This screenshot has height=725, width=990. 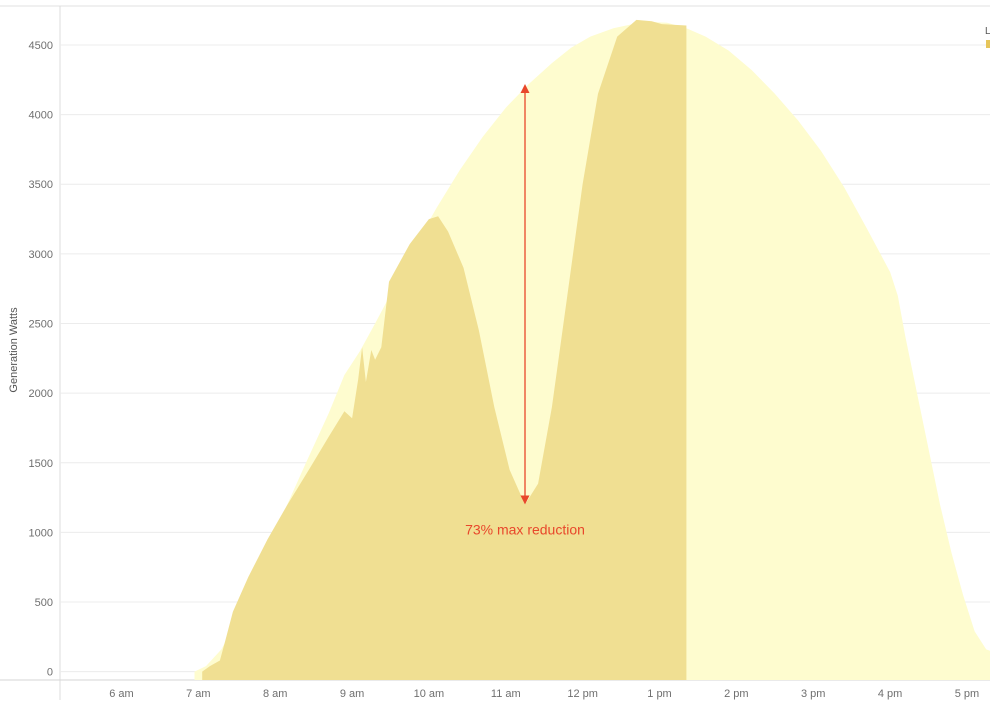 I want to click on x-tick-label: 5 pm, so click(x=967, y=694).